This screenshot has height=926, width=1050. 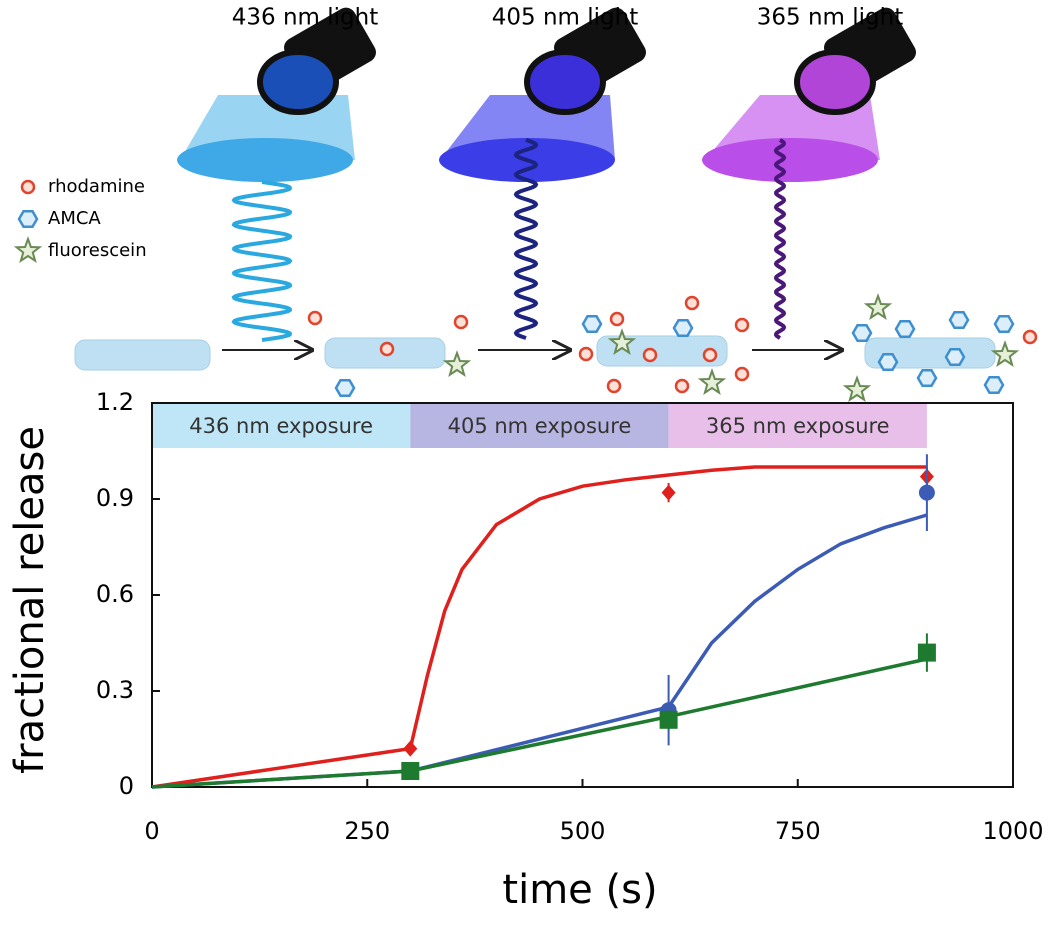 I want to click on exposure-label: 405 nm exposure, so click(x=540, y=426).